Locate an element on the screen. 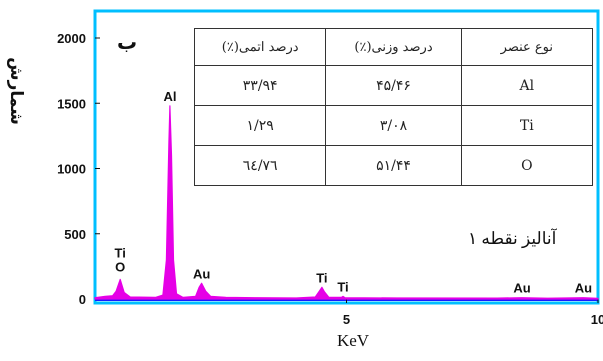 Image resolution: width=603 pixels, height=361 pixels. table-cell: Al is located at coordinates (527, 86).